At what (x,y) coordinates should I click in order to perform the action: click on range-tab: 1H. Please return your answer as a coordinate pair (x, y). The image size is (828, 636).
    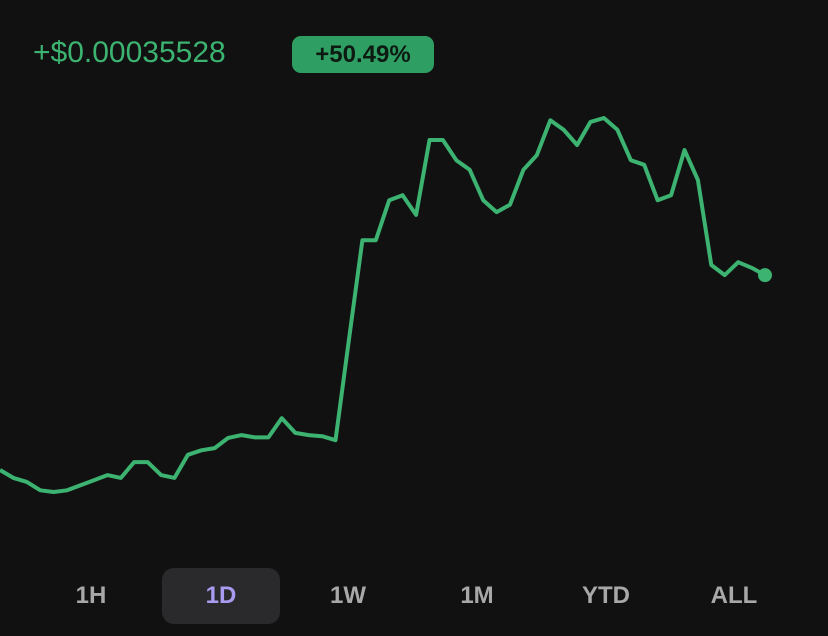
    Looking at the image, I should click on (91, 595).